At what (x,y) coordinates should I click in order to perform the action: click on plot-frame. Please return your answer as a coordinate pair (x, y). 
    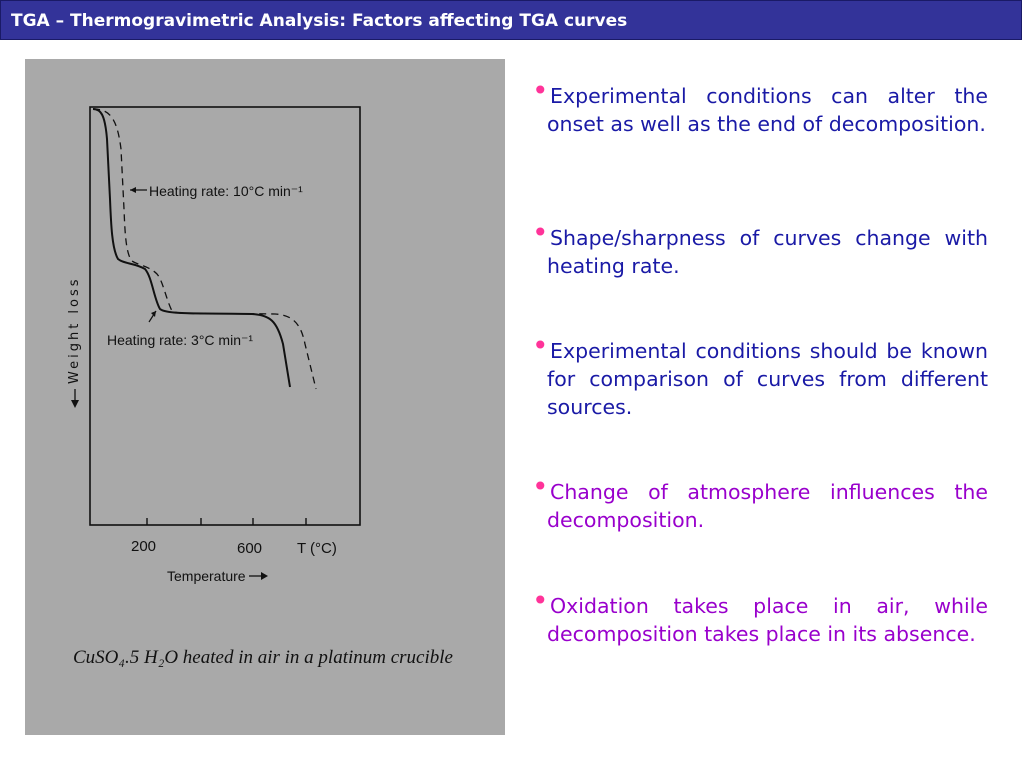
    Looking at the image, I should click on (225, 316).